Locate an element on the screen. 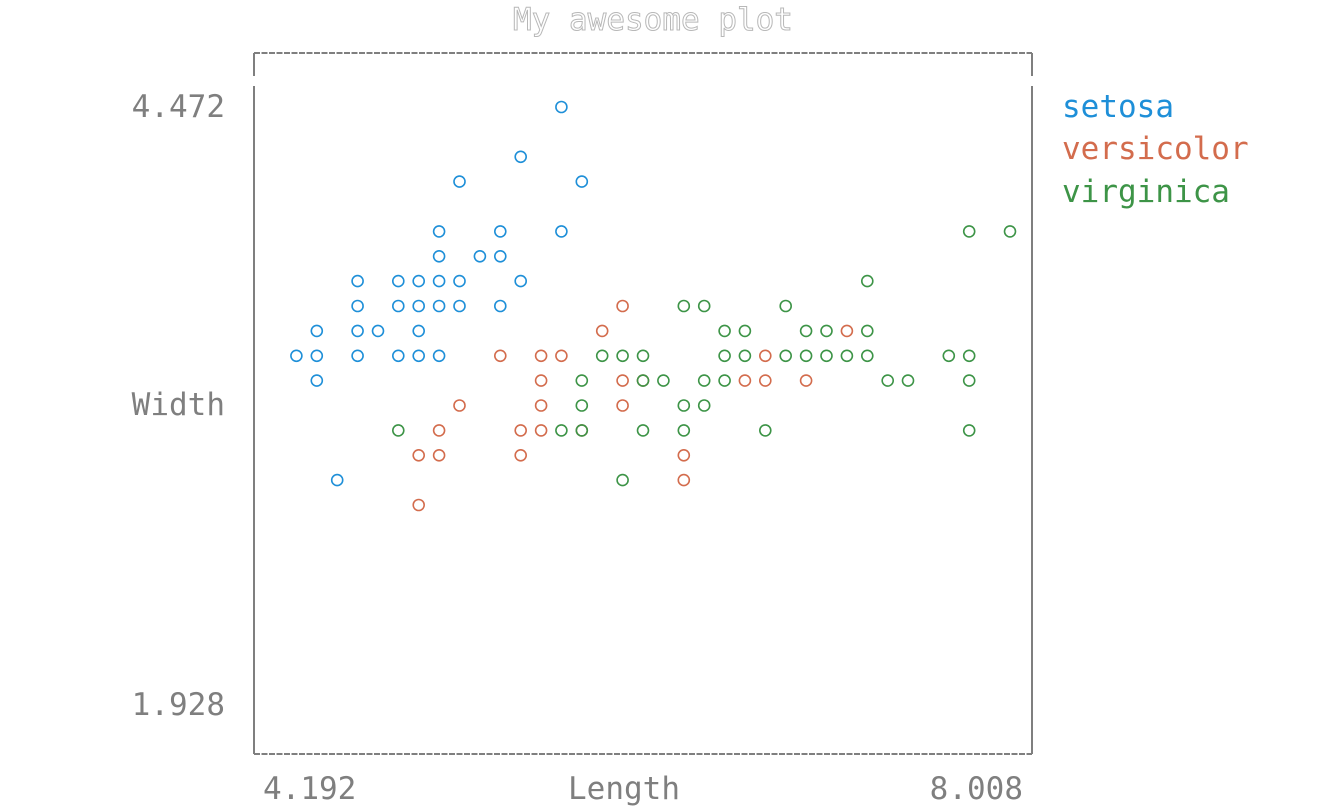 The height and width of the screenshot is (811, 1323). legend-entry-versicolor: versicolor is located at coordinates (1155, 149).